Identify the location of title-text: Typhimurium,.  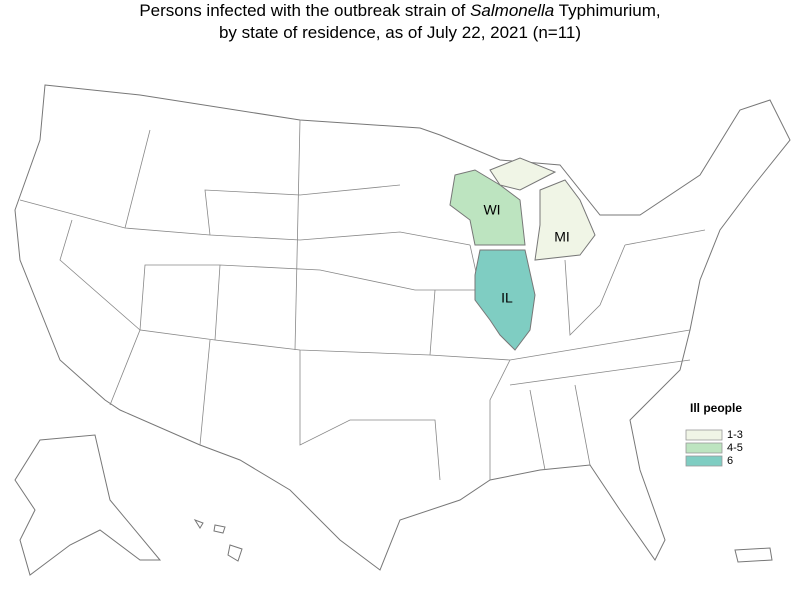
(607, 10).